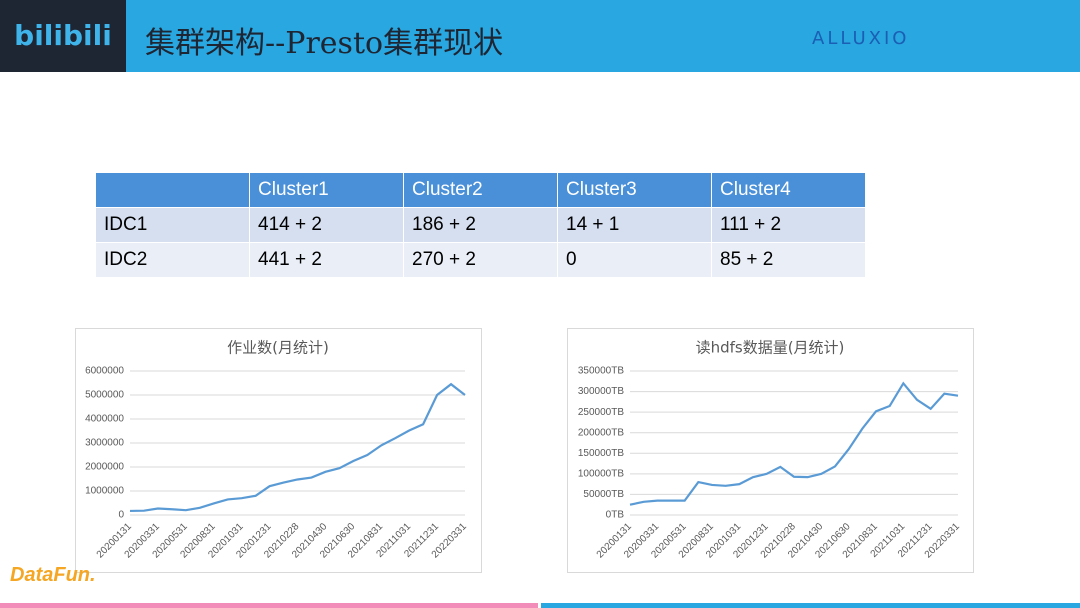 Image resolution: width=1080 pixels, height=608 pixels. What do you see at coordinates (601, 412) in the screenshot?
I see `y-tick-label: 250000TB` at bounding box center [601, 412].